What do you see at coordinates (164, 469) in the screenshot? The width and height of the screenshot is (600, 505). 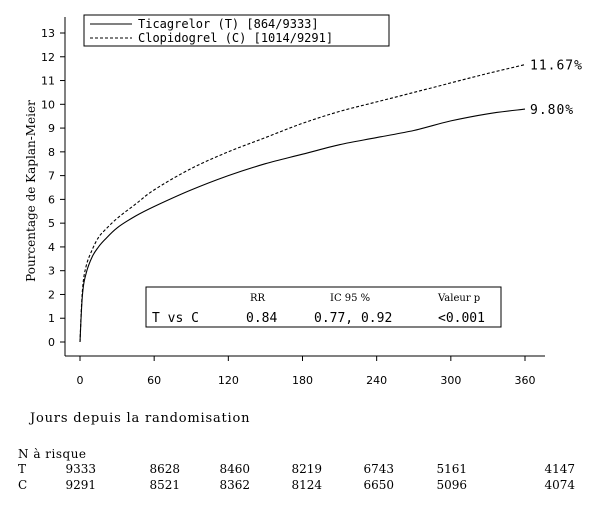 I see `risk-cell: 8628` at bounding box center [164, 469].